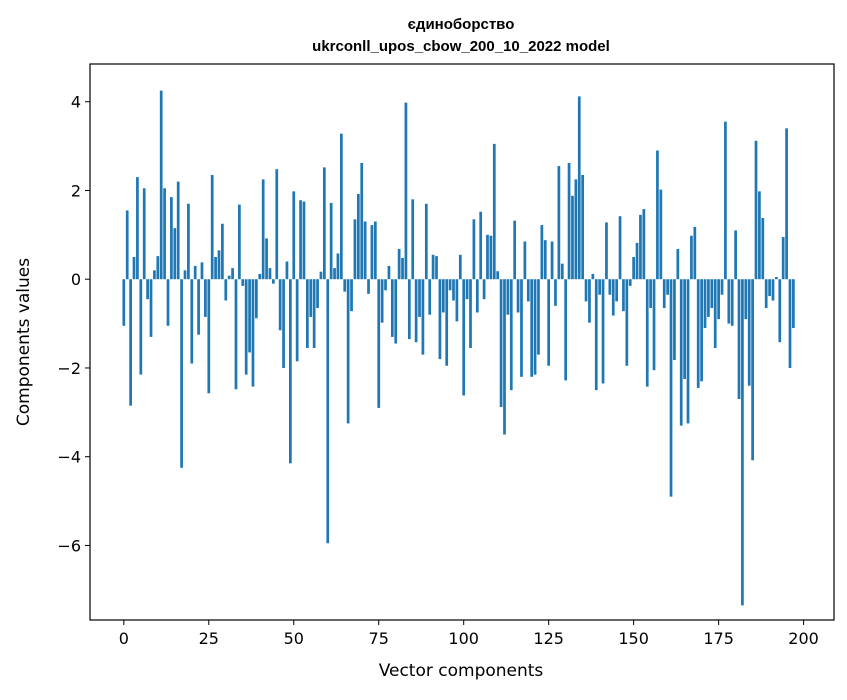 The width and height of the screenshot is (847, 700). I want to click on x-axis-label: Vector components, so click(461, 671).